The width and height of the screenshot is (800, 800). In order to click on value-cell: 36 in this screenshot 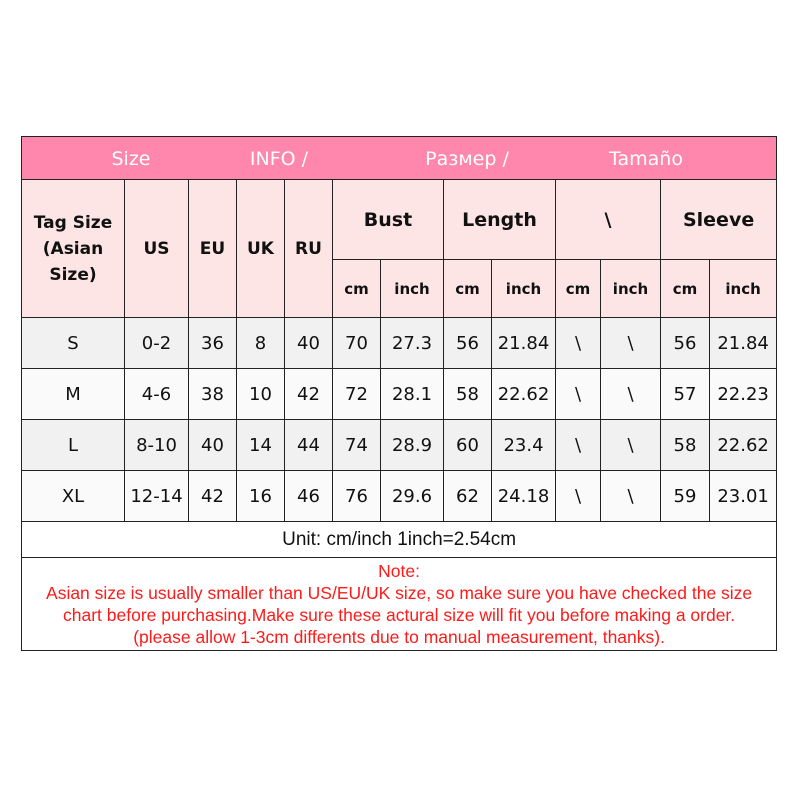, I will do `click(212, 343)`.